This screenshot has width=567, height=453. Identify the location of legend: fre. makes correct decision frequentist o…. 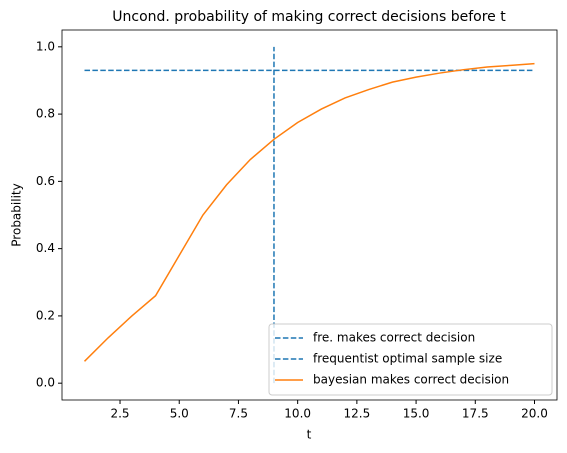
(410, 359).